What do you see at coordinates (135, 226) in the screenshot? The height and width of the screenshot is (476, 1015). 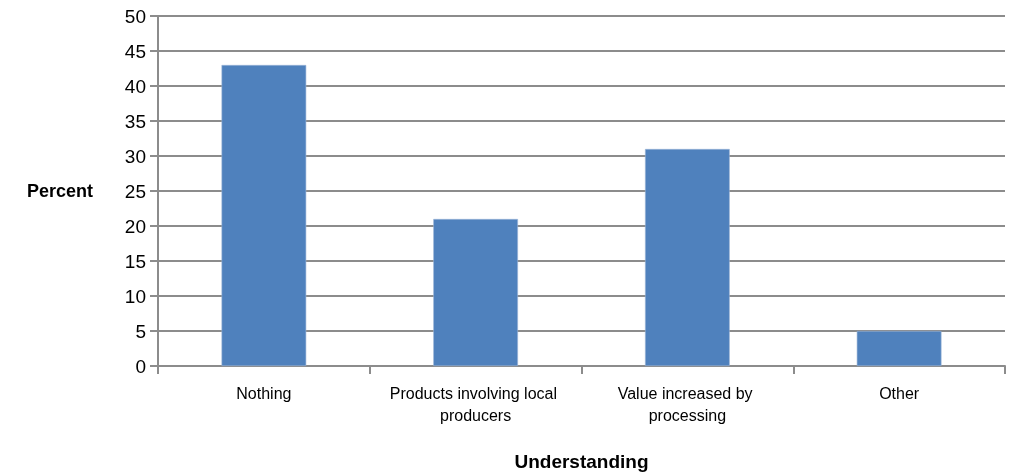 I see `y-tick-label: 20` at bounding box center [135, 226].